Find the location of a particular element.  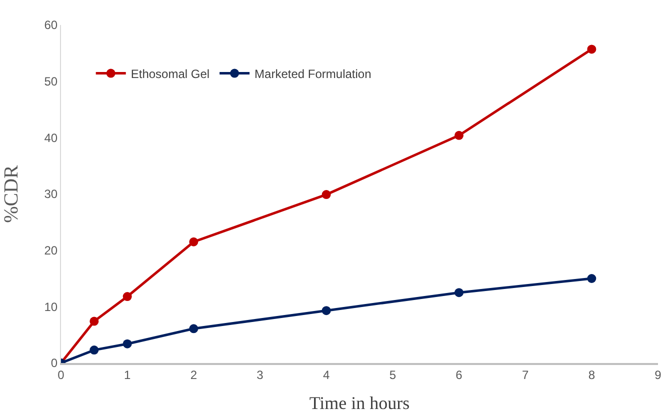

x-tick-label: 5 is located at coordinates (392, 375).